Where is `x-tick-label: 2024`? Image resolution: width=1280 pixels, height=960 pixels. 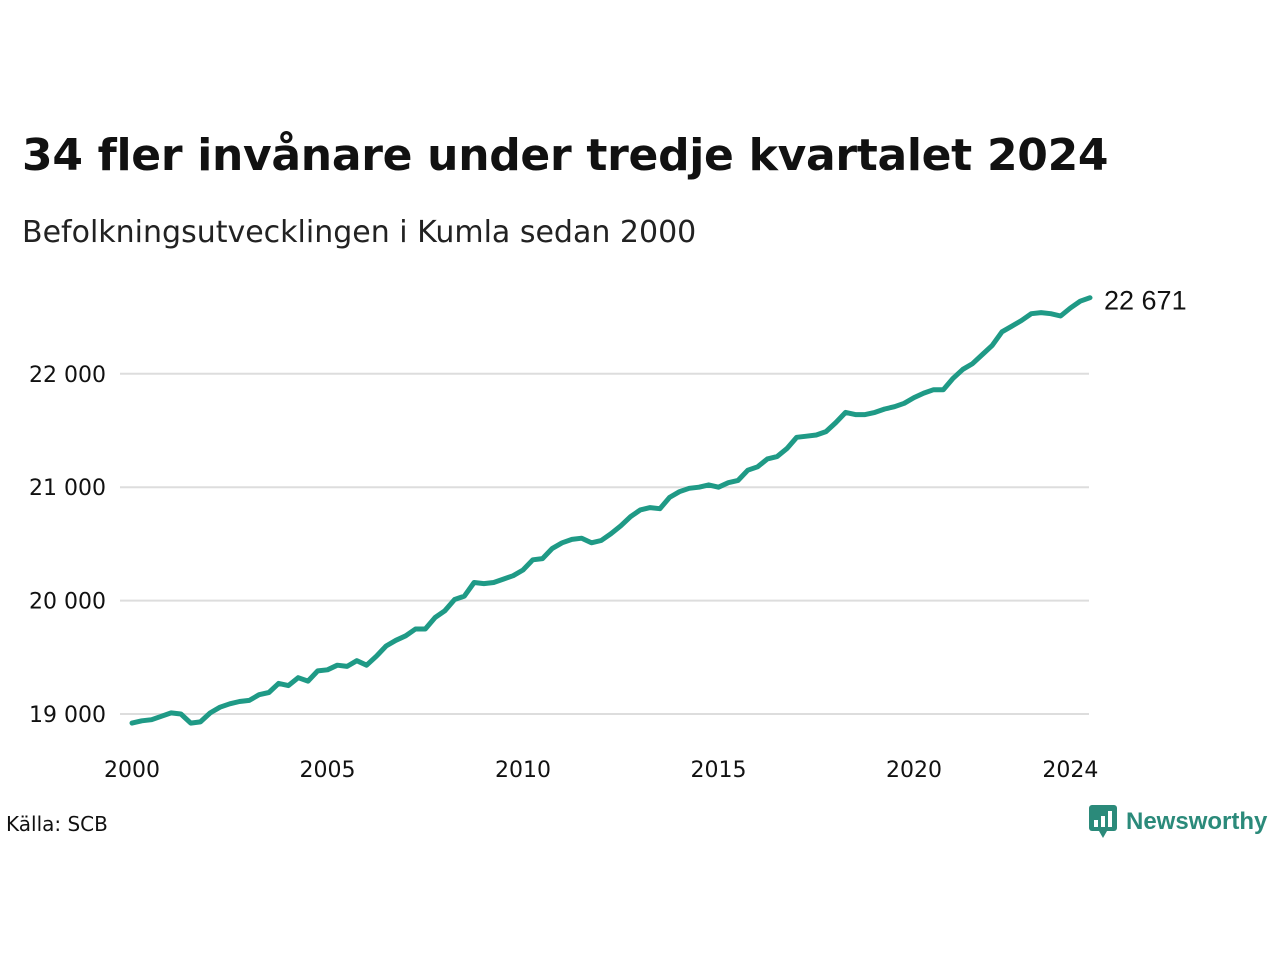
x-tick-label: 2024 is located at coordinates (1070, 770).